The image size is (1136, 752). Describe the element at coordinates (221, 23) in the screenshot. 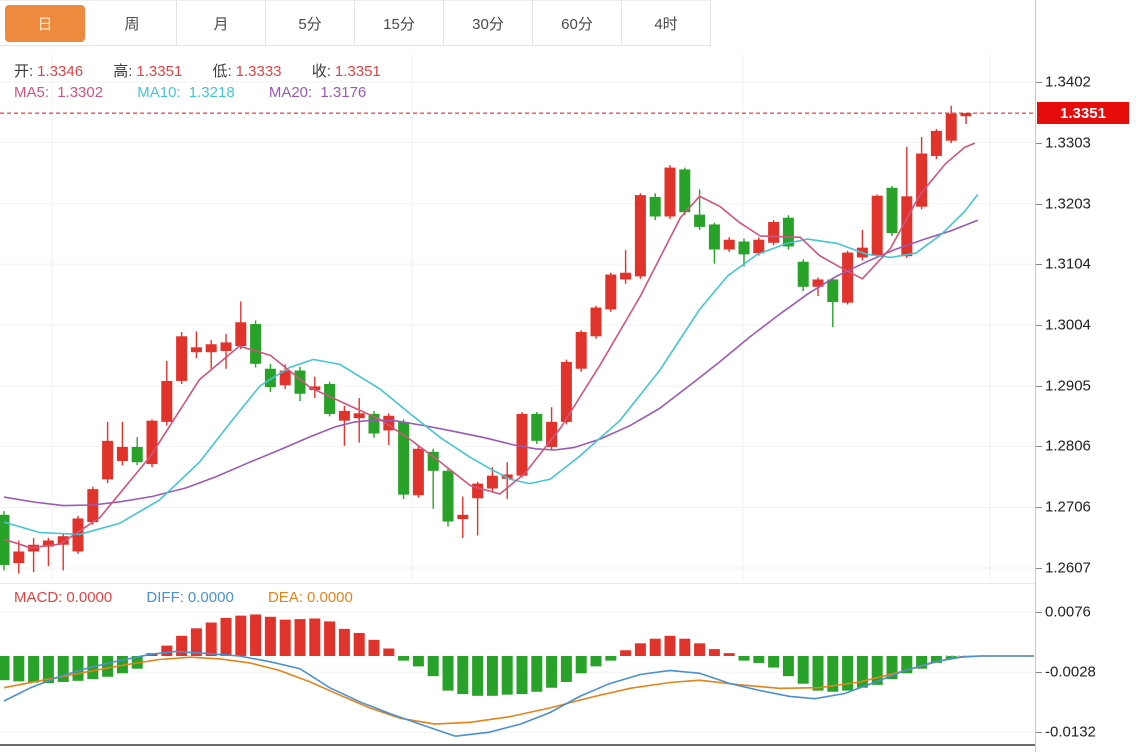

I see `tab-月: 月` at that location.